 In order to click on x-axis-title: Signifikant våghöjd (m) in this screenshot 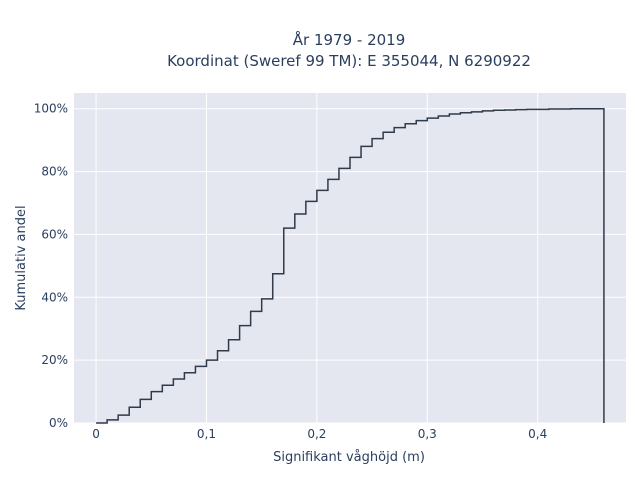, I will do `click(349, 457)`.